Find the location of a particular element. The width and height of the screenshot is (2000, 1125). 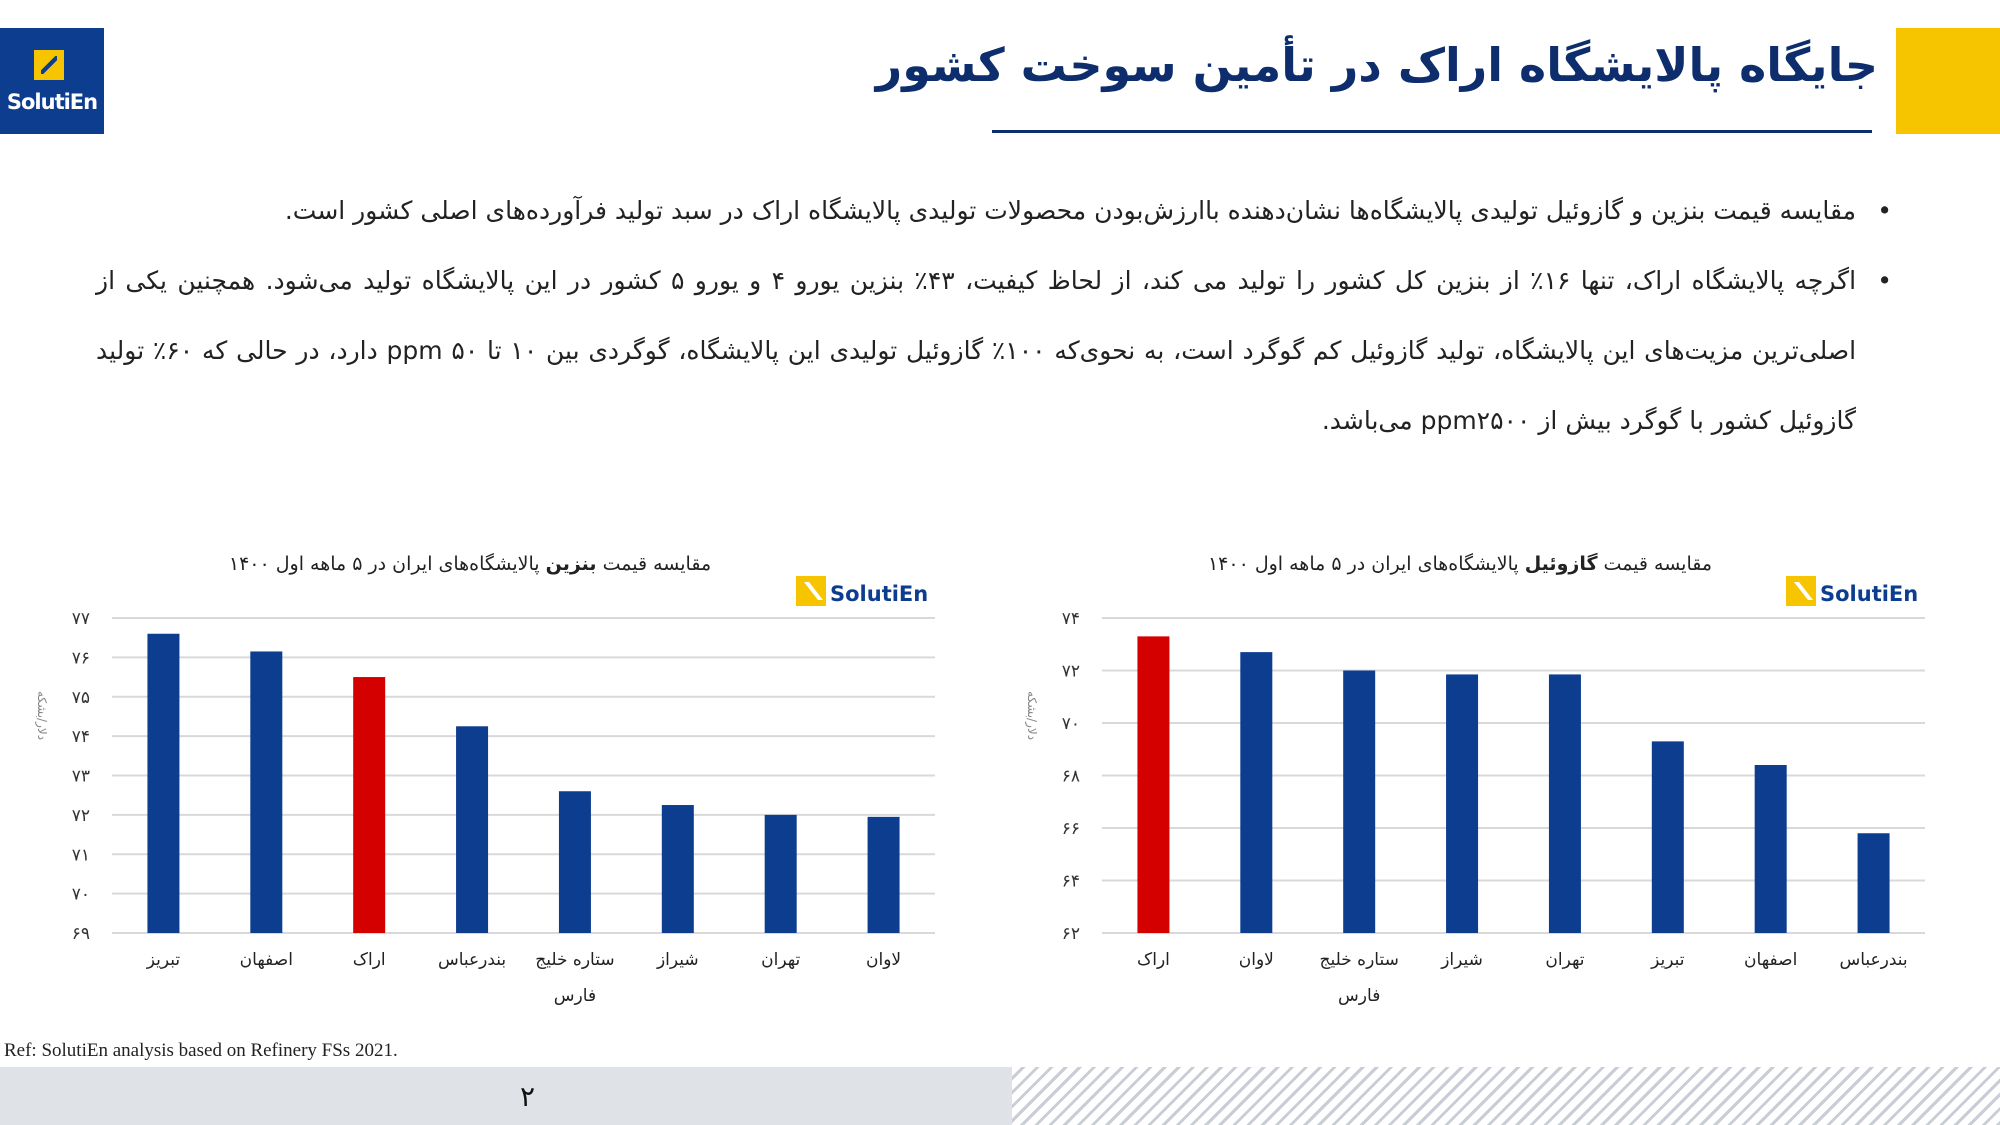

page-title: جایگاه پالایشگاه اراک در تأمین سوخت کشور is located at coordinates (1376, 65).